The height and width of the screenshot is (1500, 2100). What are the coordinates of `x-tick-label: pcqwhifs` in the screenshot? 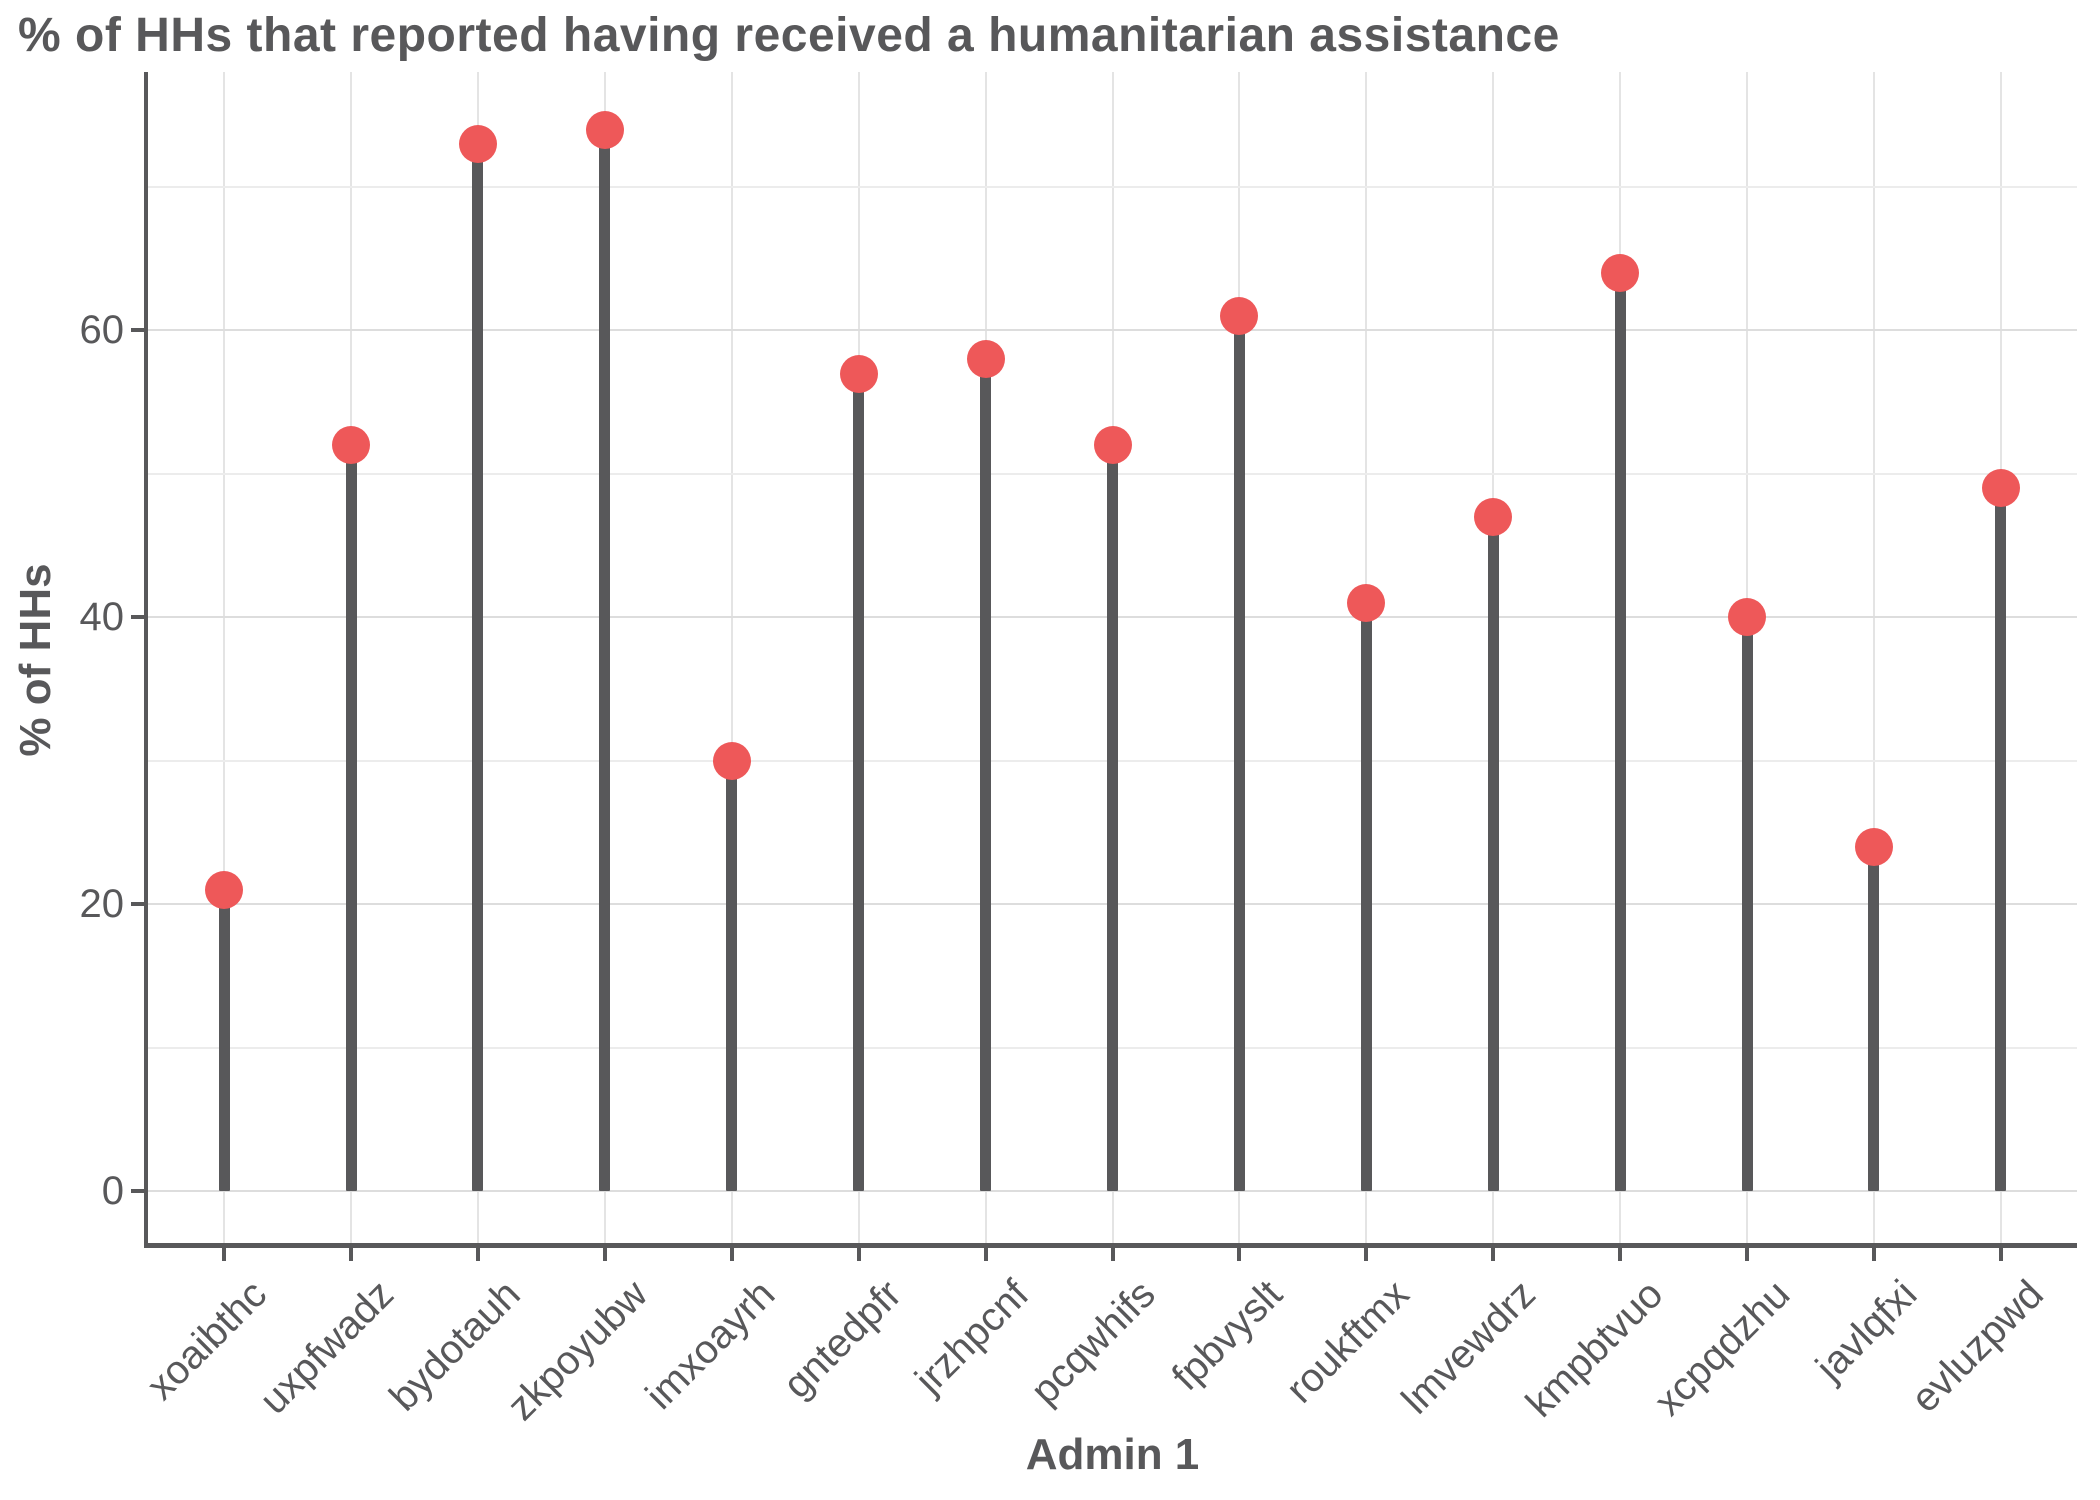 It's located at (1093, 1343).